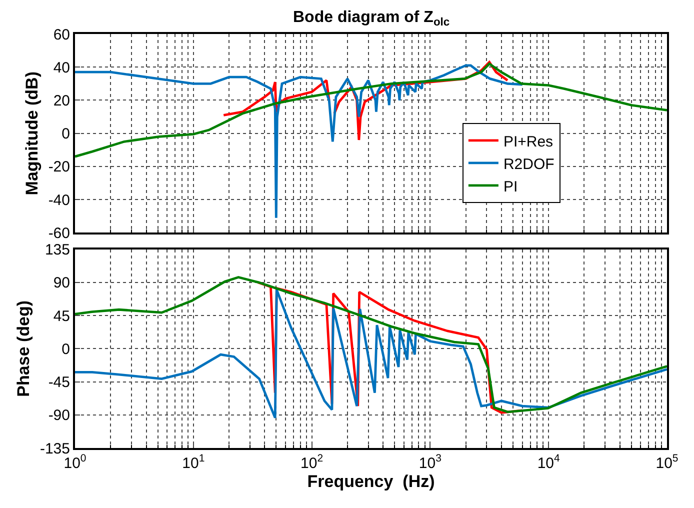 This screenshot has height=508, width=694. Describe the element at coordinates (528, 164) in the screenshot. I see `legend-label: R2DOF` at that location.